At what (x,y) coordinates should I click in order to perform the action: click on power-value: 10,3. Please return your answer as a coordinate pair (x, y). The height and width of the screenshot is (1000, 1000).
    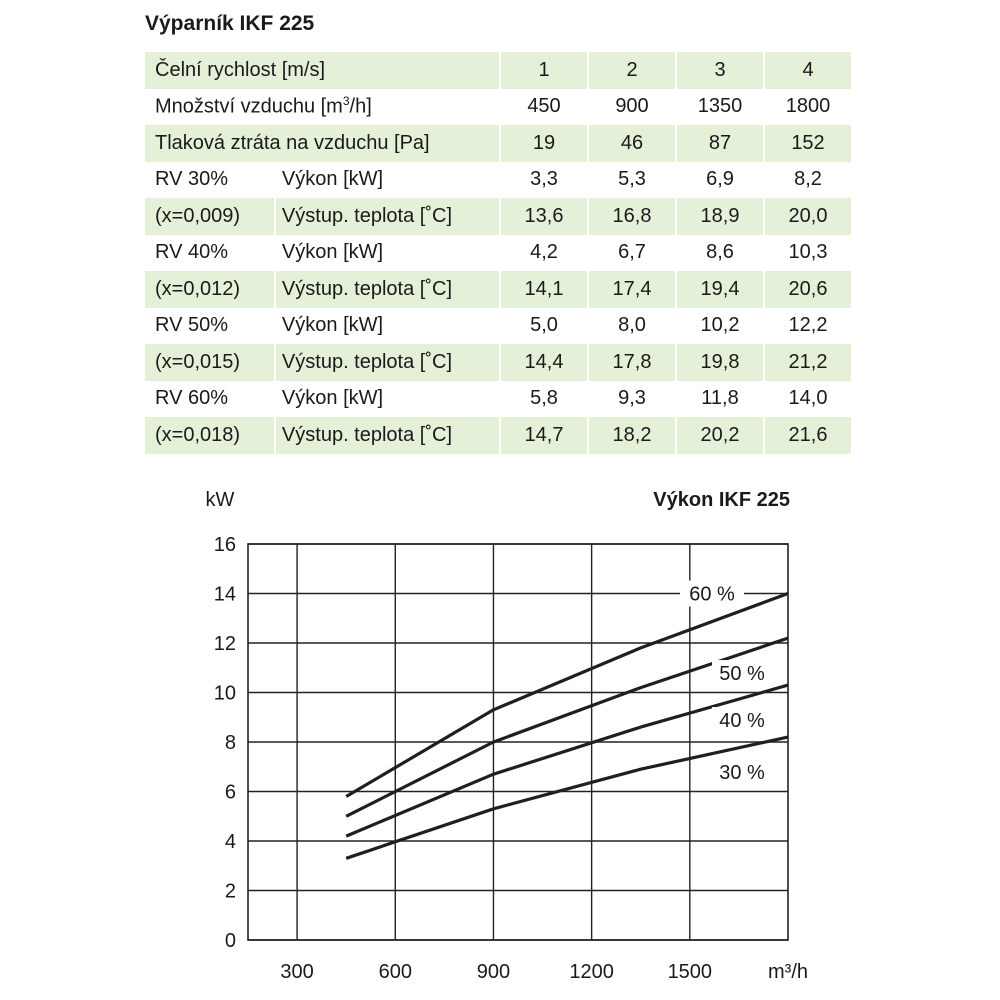
    Looking at the image, I should click on (808, 252).